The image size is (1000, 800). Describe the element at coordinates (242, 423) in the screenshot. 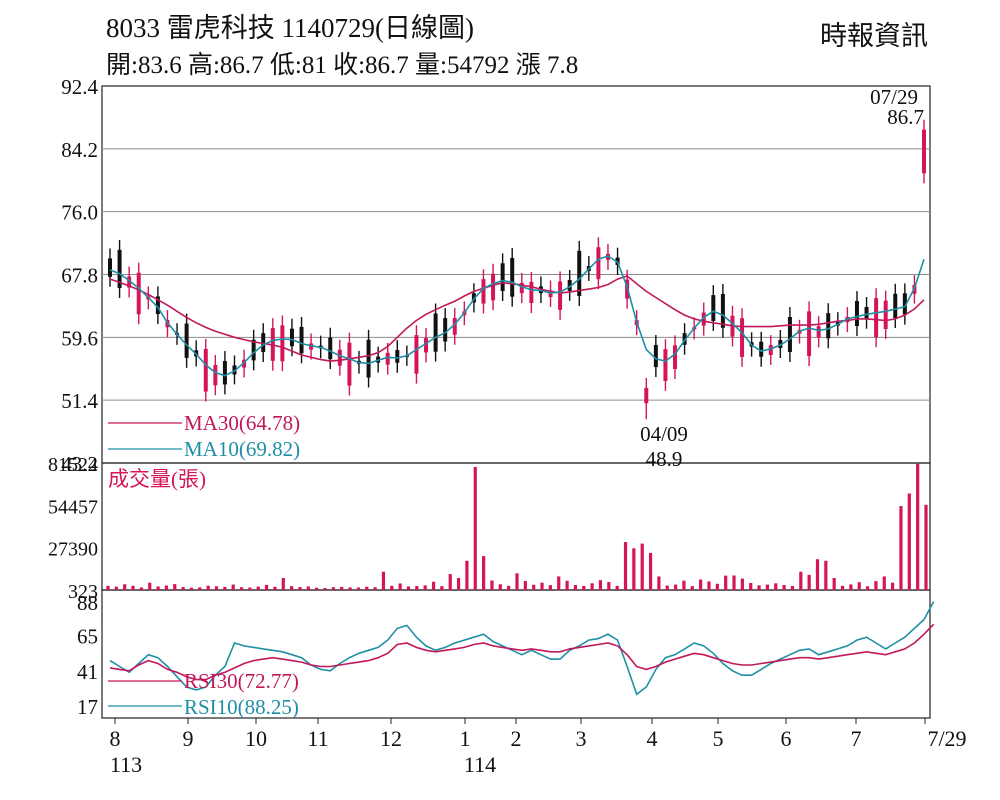

I see `ma30-legend-label: MA30(64.78)` at that location.